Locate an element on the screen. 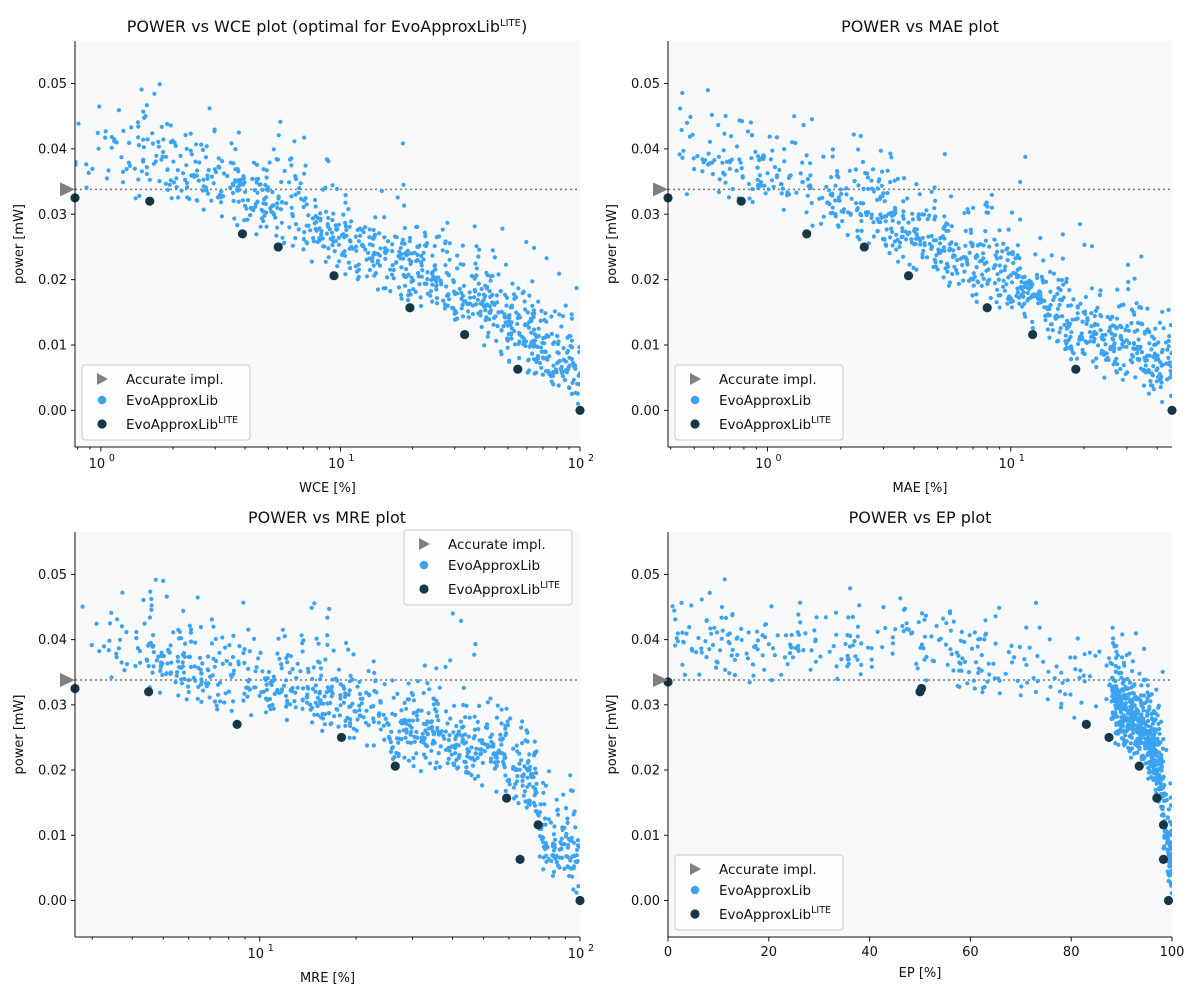  y-tick-label: 0.02 is located at coordinates (52, 280).